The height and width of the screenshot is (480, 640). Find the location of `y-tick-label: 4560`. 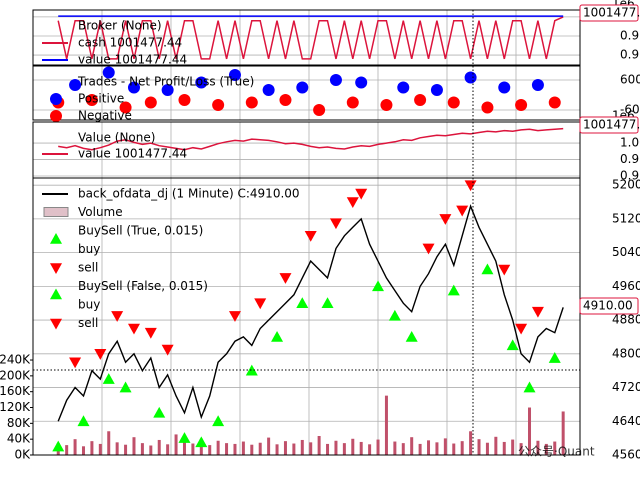

y-tick-label: 4560 is located at coordinates (626, 455).